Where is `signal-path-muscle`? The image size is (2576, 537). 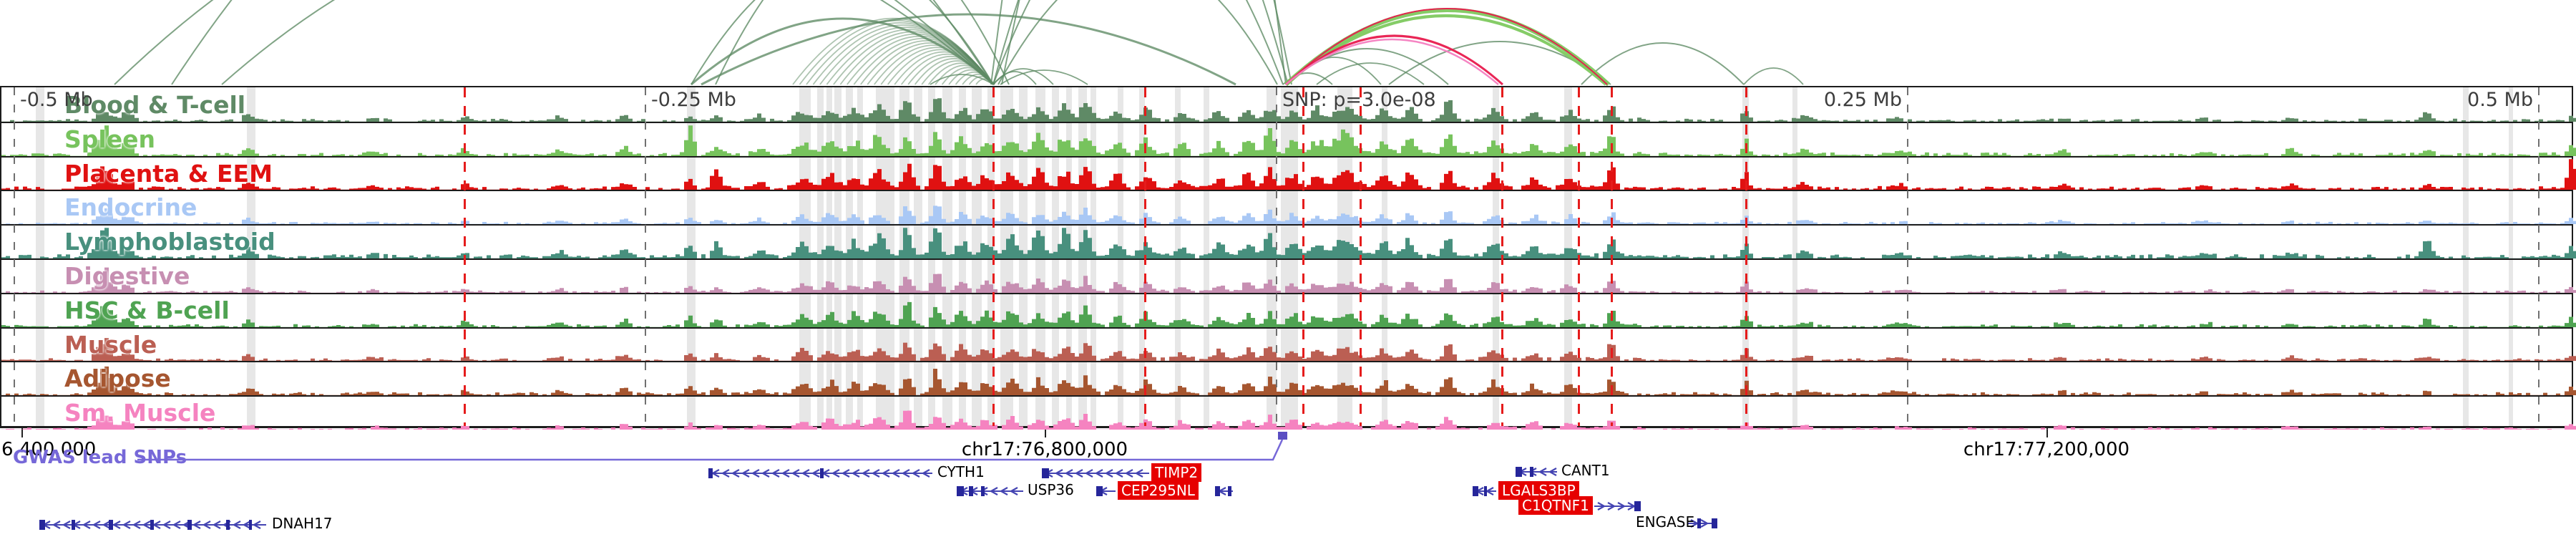
signal-path-muscle is located at coordinates (1288, 350).